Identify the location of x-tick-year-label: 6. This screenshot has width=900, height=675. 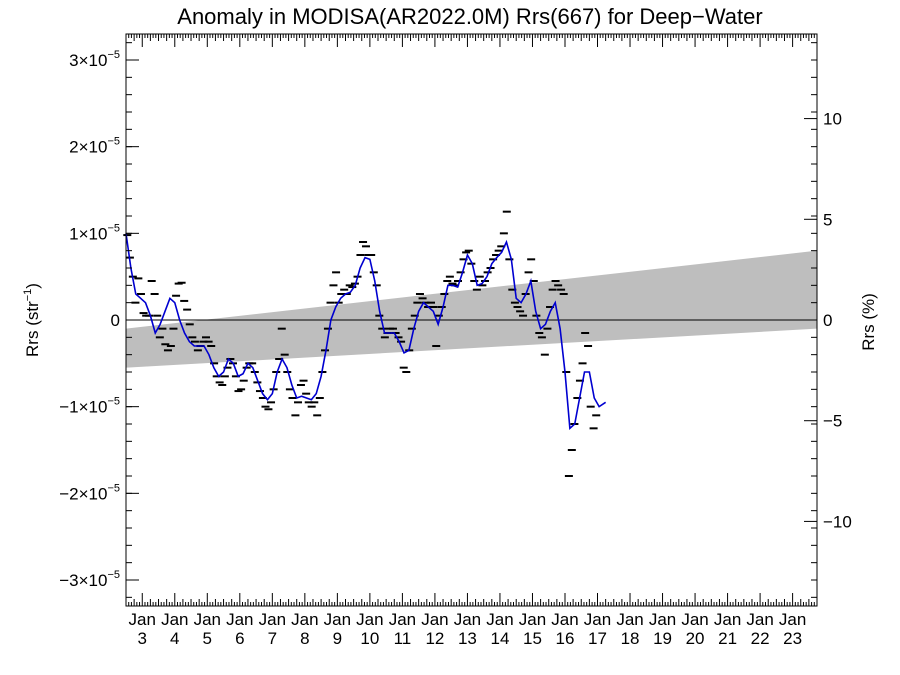
(239, 638).